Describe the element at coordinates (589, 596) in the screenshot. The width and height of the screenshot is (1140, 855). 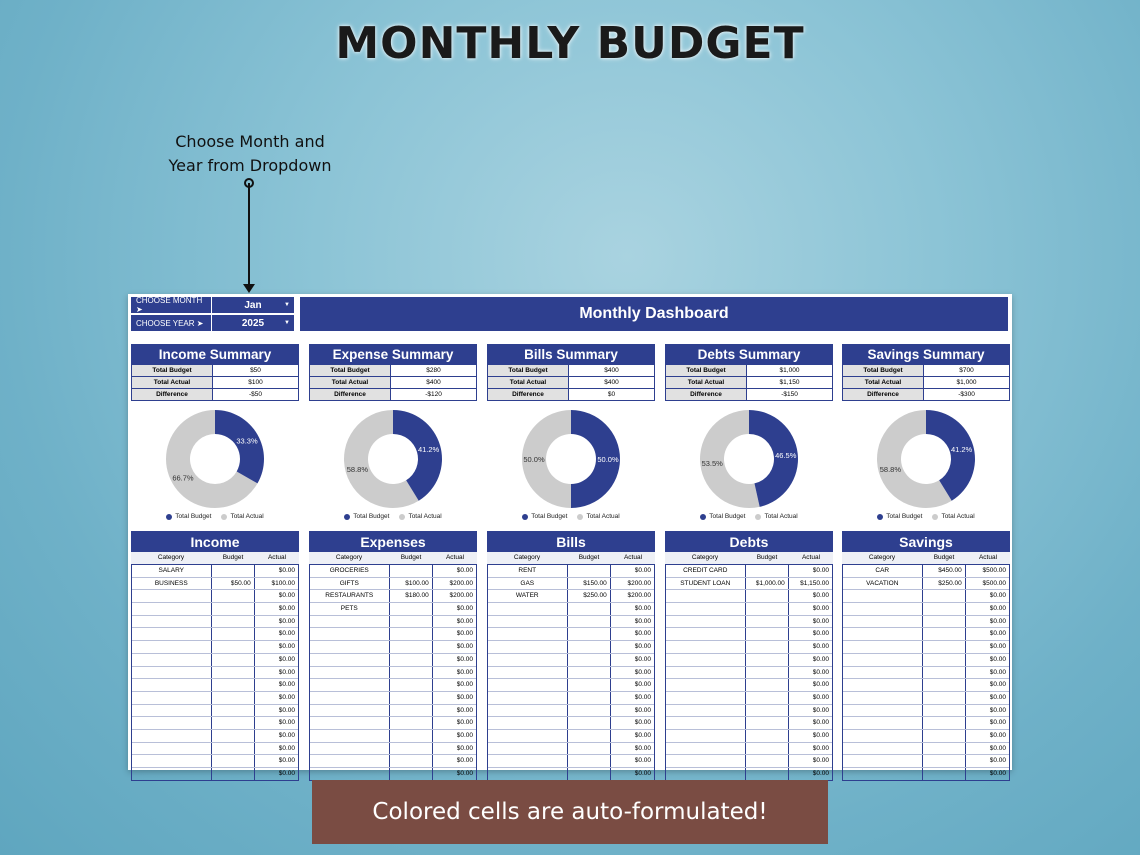
I see `budget-cell: $250.00` at that location.